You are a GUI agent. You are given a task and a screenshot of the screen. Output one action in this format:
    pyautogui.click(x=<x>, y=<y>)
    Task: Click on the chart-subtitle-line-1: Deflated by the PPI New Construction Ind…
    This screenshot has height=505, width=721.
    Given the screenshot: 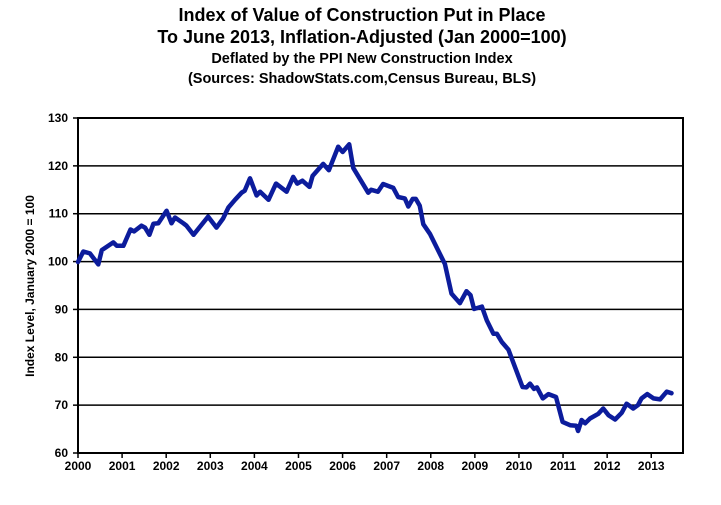 What is the action you would take?
    pyautogui.click(x=361, y=59)
    